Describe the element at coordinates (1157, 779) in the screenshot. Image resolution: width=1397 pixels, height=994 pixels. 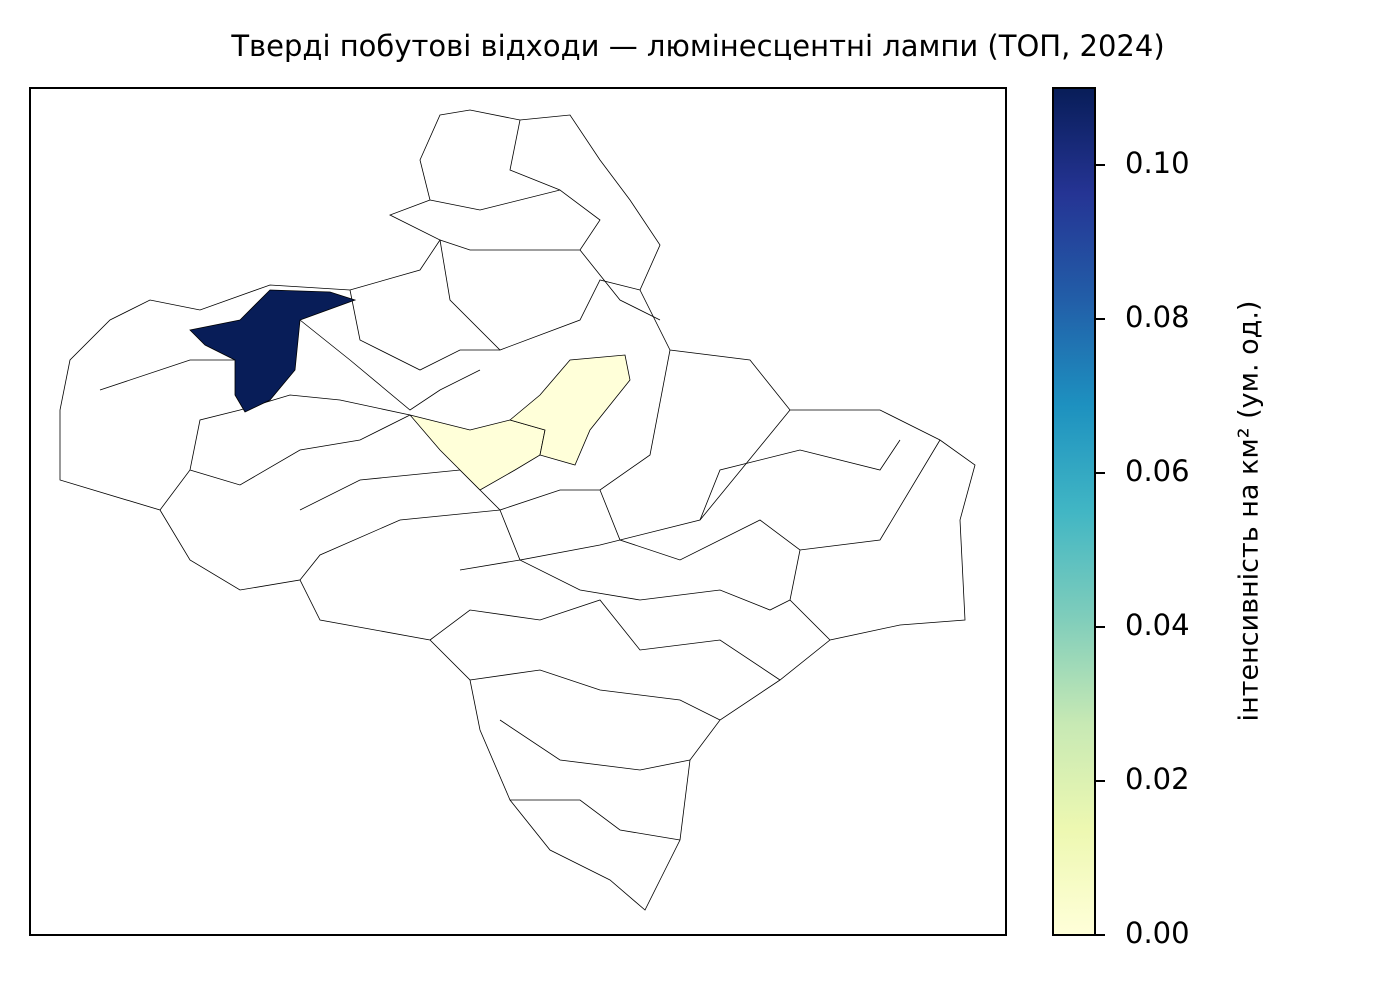
I see `colorbar-tick-label: 0.02` at that location.